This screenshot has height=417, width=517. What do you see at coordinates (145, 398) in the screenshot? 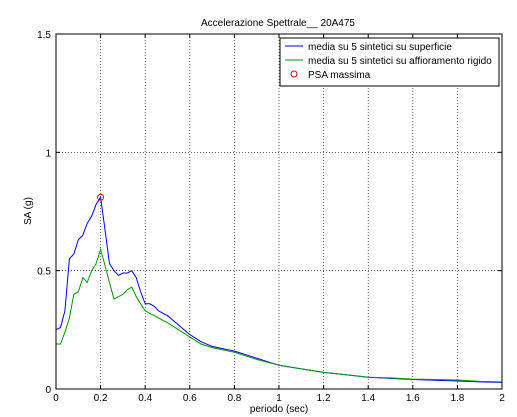
I see `x-tick-label: 0.4` at bounding box center [145, 398].